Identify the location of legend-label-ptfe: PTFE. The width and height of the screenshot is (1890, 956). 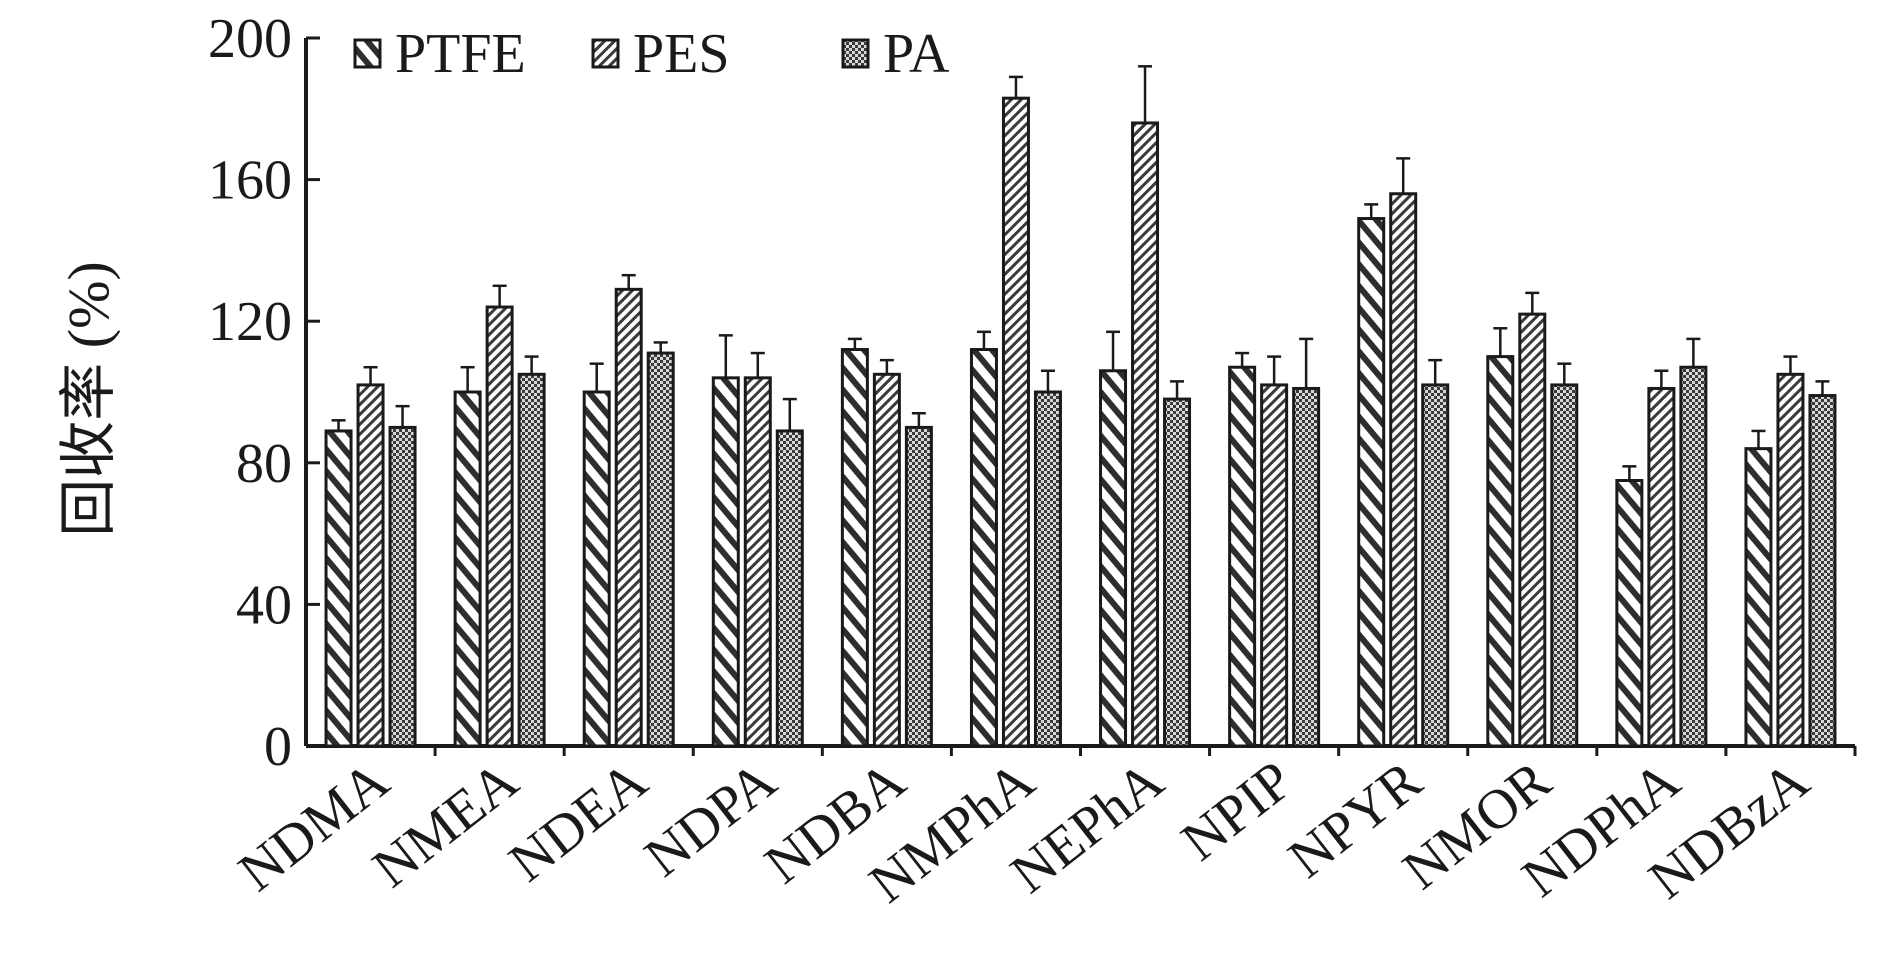
(460, 54).